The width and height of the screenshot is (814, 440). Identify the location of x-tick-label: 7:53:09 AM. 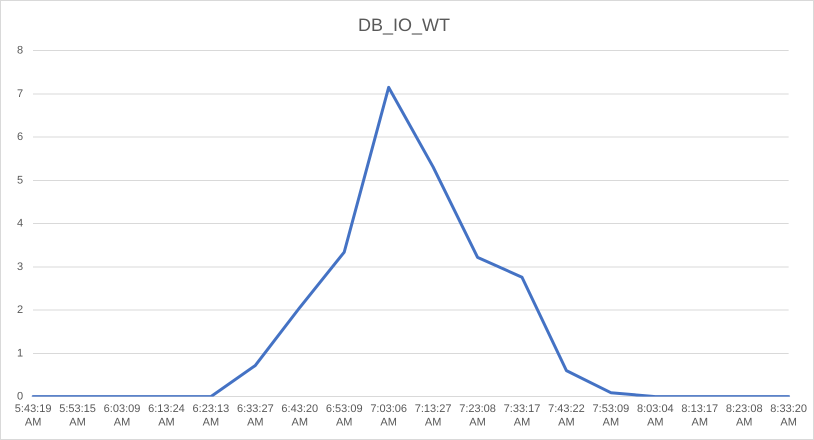
(611, 415).